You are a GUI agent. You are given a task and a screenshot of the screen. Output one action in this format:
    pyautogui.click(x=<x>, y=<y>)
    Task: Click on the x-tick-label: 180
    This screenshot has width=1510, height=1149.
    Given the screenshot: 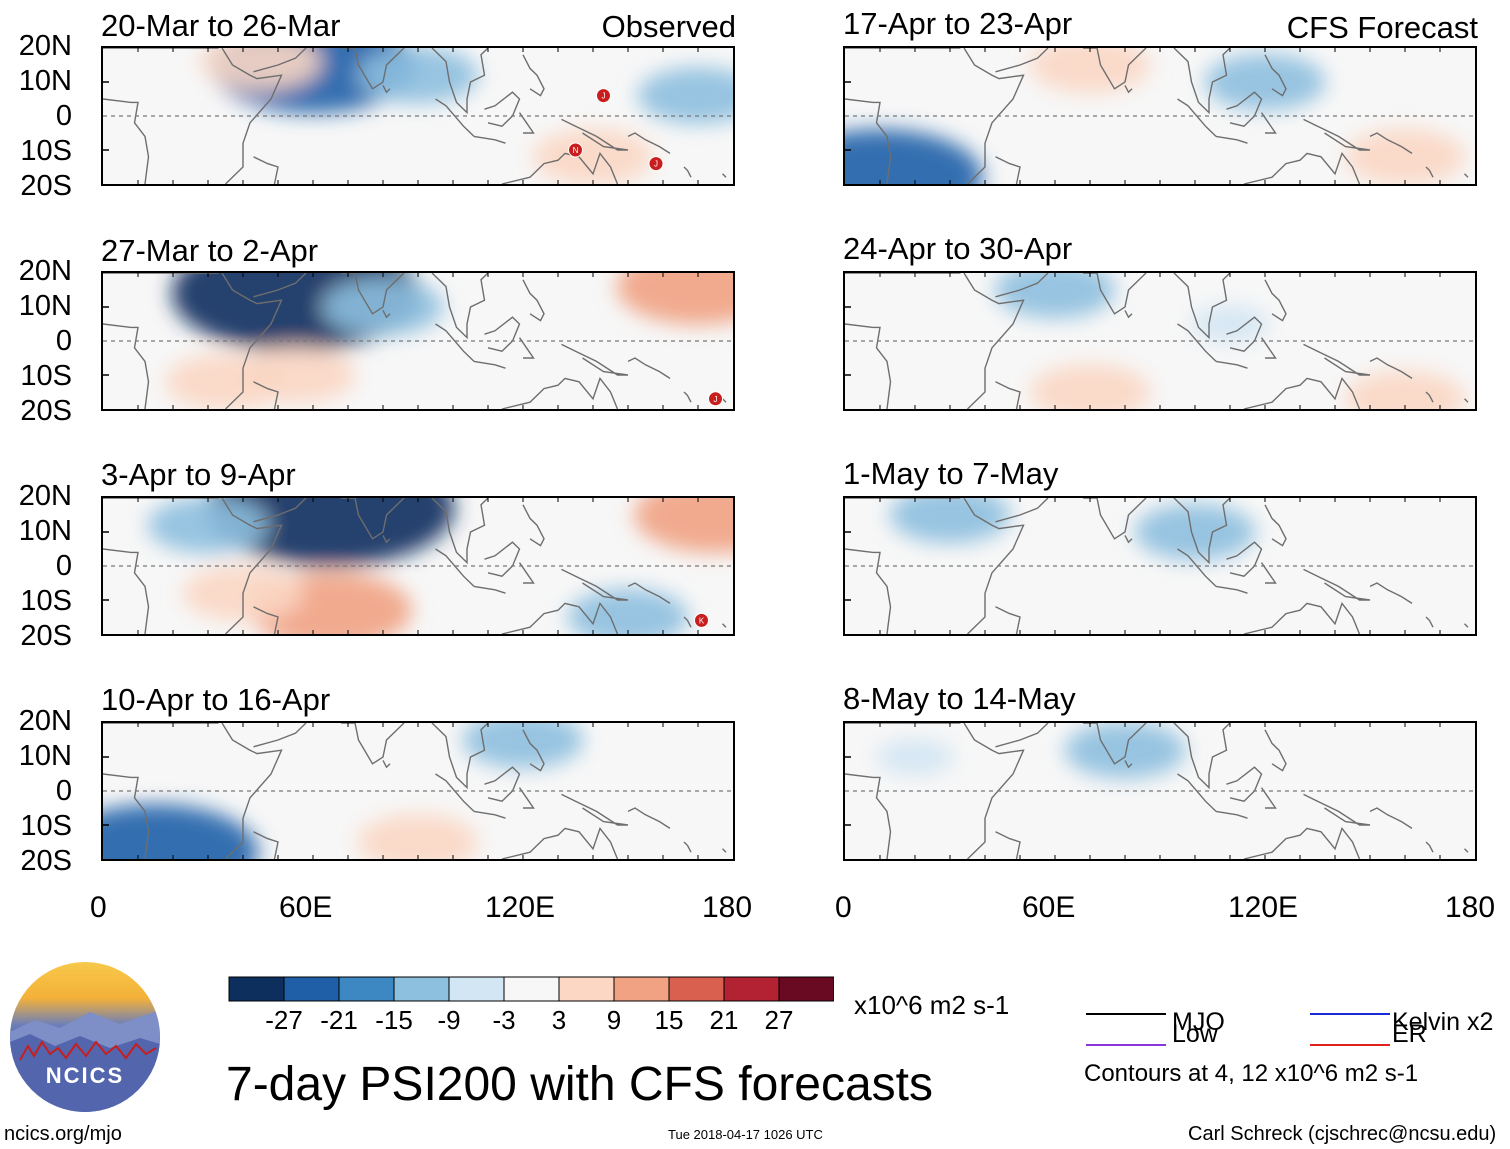 What is the action you would take?
    pyautogui.click(x=1470, y=907)
    